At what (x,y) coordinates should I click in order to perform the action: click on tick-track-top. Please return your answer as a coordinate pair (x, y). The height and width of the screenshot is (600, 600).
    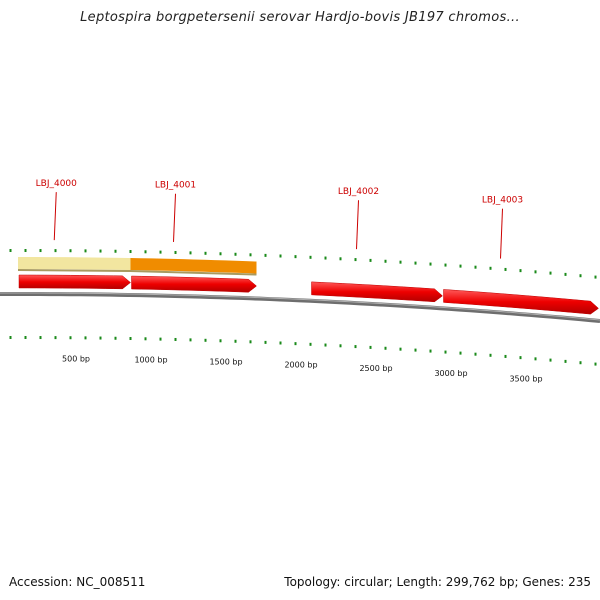
    Looking at the image, I should click on (303, 264).